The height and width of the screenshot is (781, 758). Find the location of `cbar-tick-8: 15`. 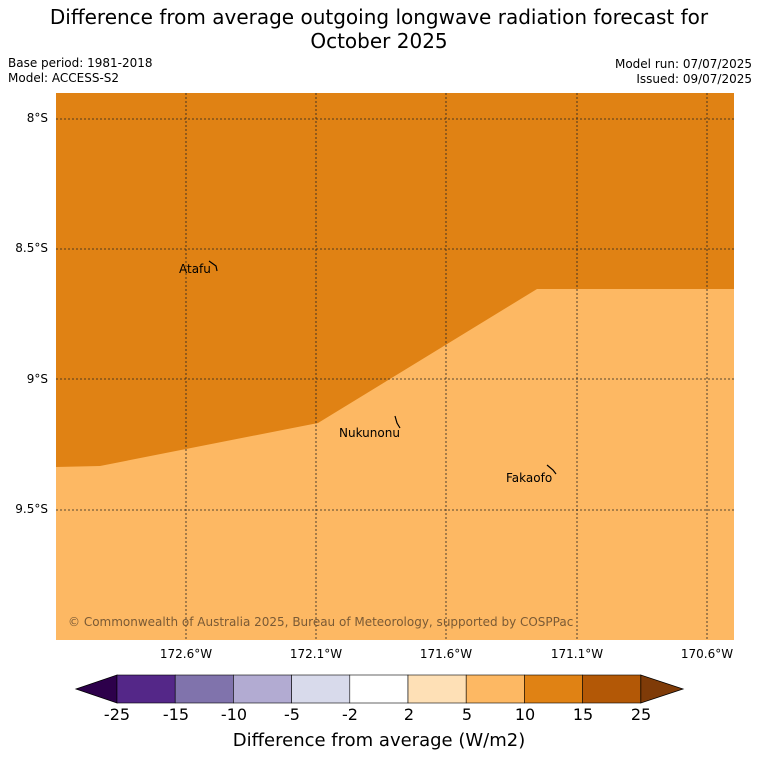

cbar-tick-8: 15 is located at coordinates (583, 714).